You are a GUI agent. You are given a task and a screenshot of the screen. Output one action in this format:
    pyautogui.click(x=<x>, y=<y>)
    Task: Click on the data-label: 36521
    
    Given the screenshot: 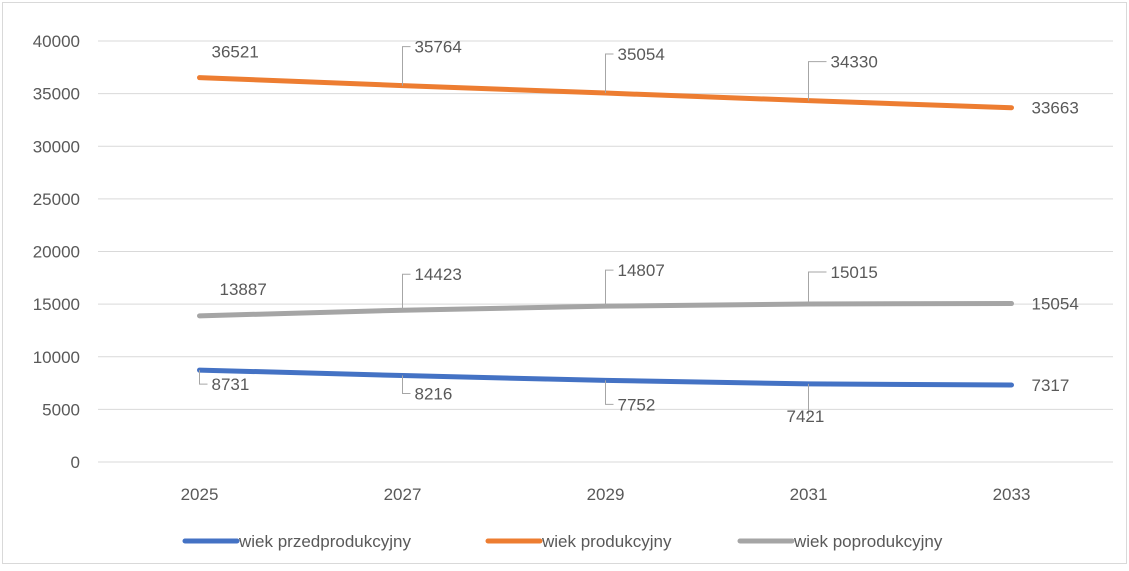 What is the action you would take?
    pyautogui.click(x=235, y=52)
    